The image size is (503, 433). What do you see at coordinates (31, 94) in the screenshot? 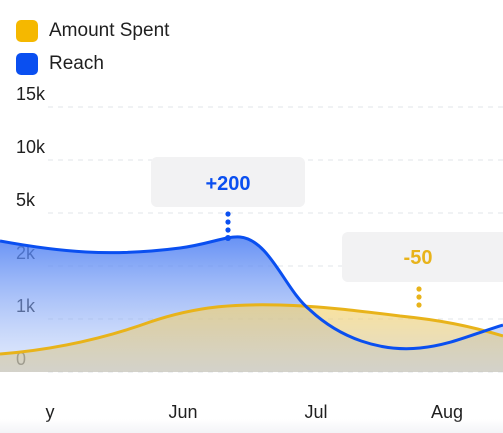
I see `y-tick-label: 15k` at bounding box center [31, 94].